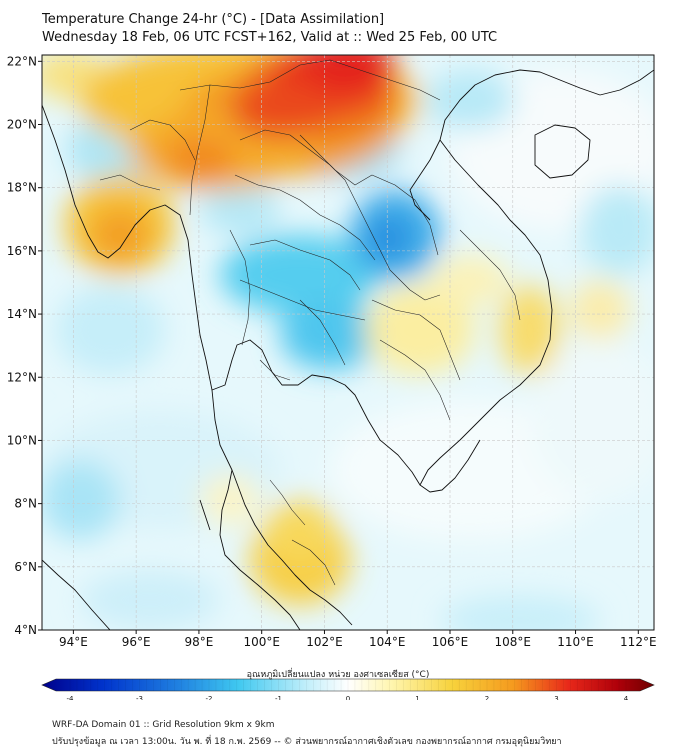 The image size is (676, 756). Describe the element at coordinates (209, 697) in the screenshot. I see `colorbar-tick-label: -2` at that location.